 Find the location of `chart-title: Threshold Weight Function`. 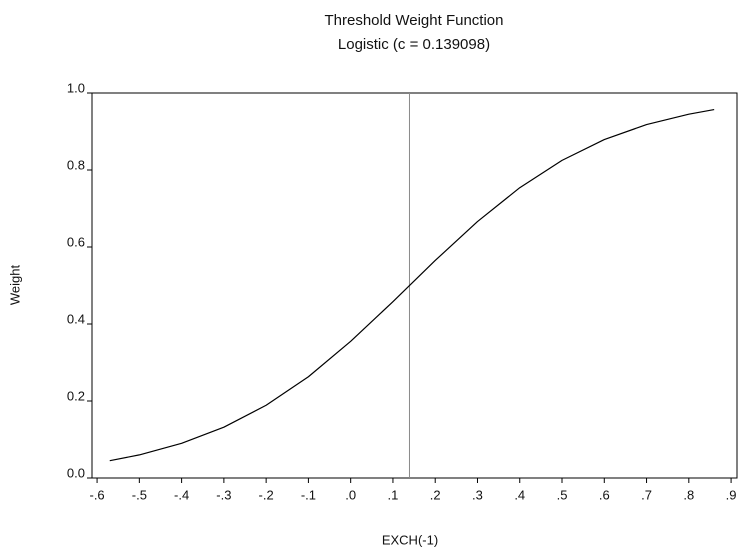

chart-title: Threshold Weight Function is located at coordinates (414, 20).